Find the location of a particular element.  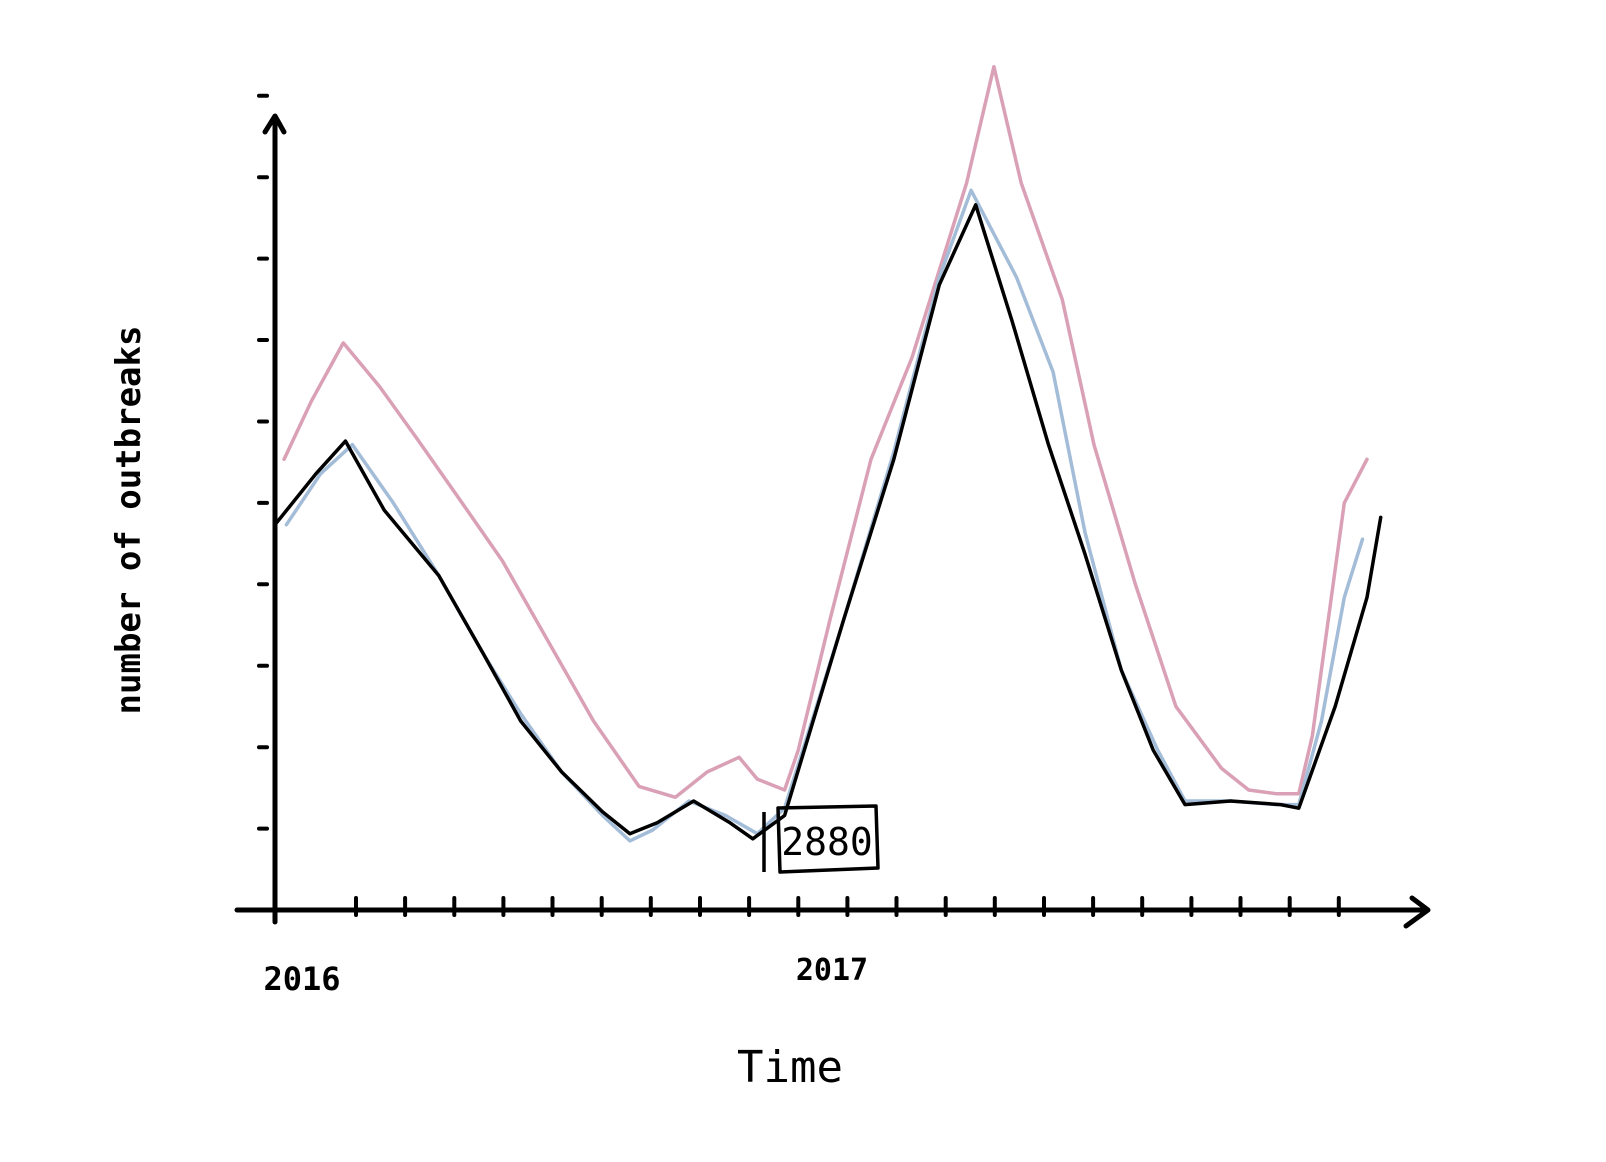

x-axis-arrow-icon is located at coordinates (1417, 912).